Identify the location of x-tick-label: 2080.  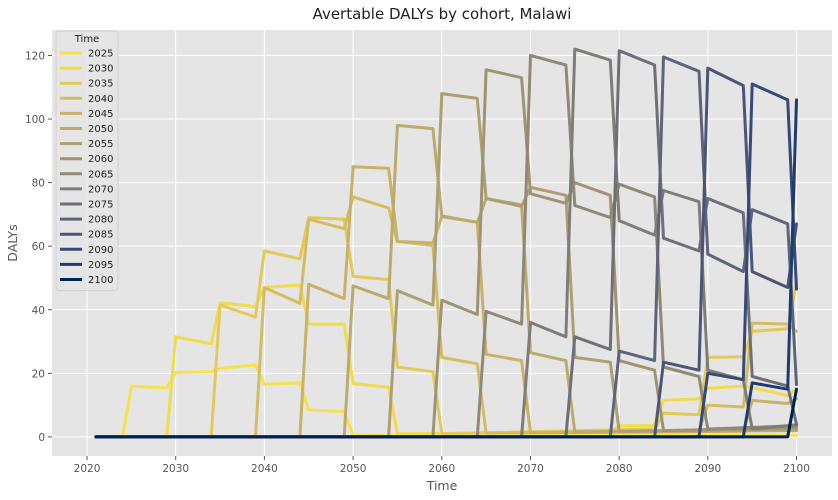
(619, 469).